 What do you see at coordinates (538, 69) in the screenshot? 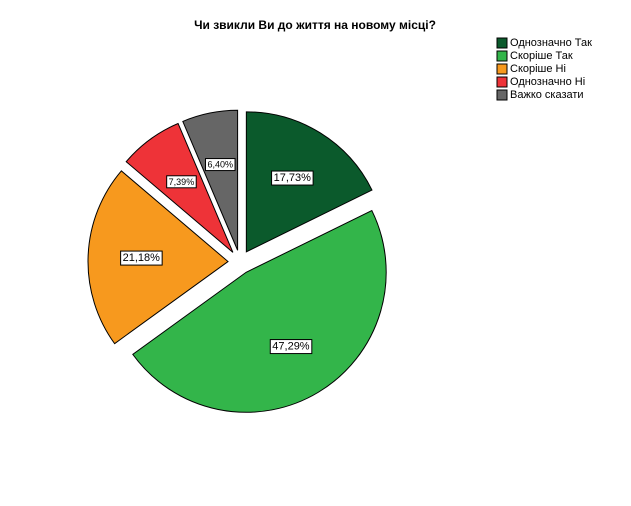
I see `legend-label: Скоріше Ні` at bounding box center [538, 69].